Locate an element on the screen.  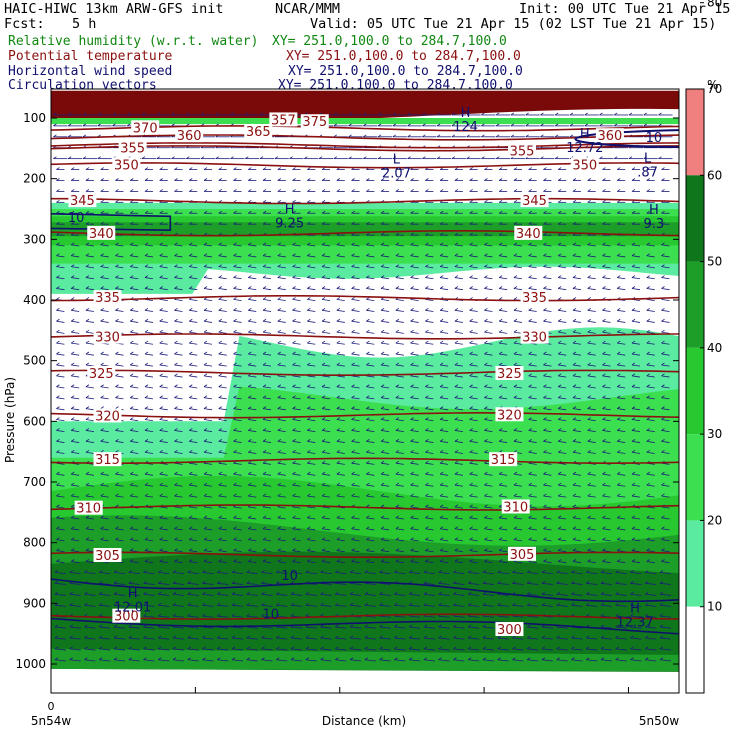
y-tick-label: 200 is located at coordinates (34, 179).